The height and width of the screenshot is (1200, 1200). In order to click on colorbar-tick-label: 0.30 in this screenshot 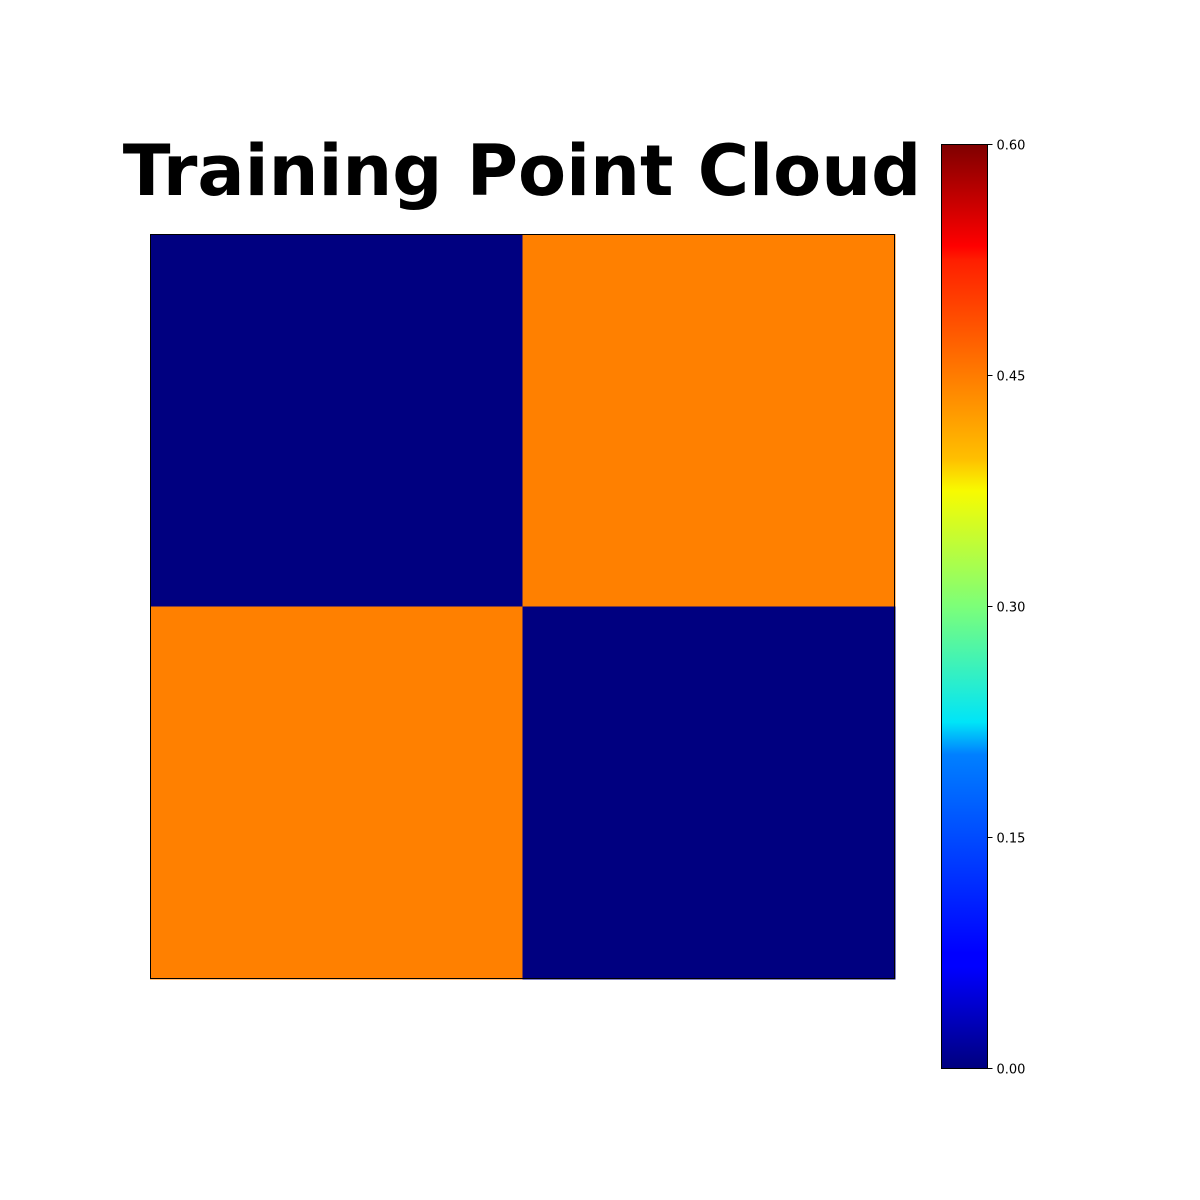, I will do `click(1011, 608)`.